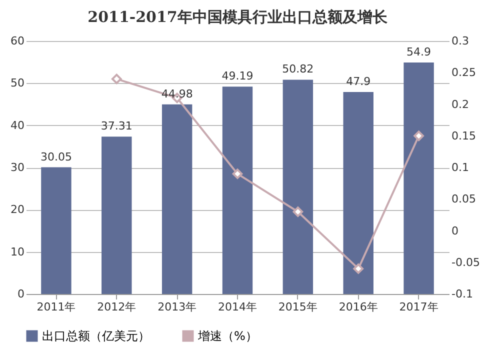 The height and width of the screenshot is (362, 500). Describe the element at coordinates (419, 52) in the screenshot. I see `data-label: 54.9` at that location.